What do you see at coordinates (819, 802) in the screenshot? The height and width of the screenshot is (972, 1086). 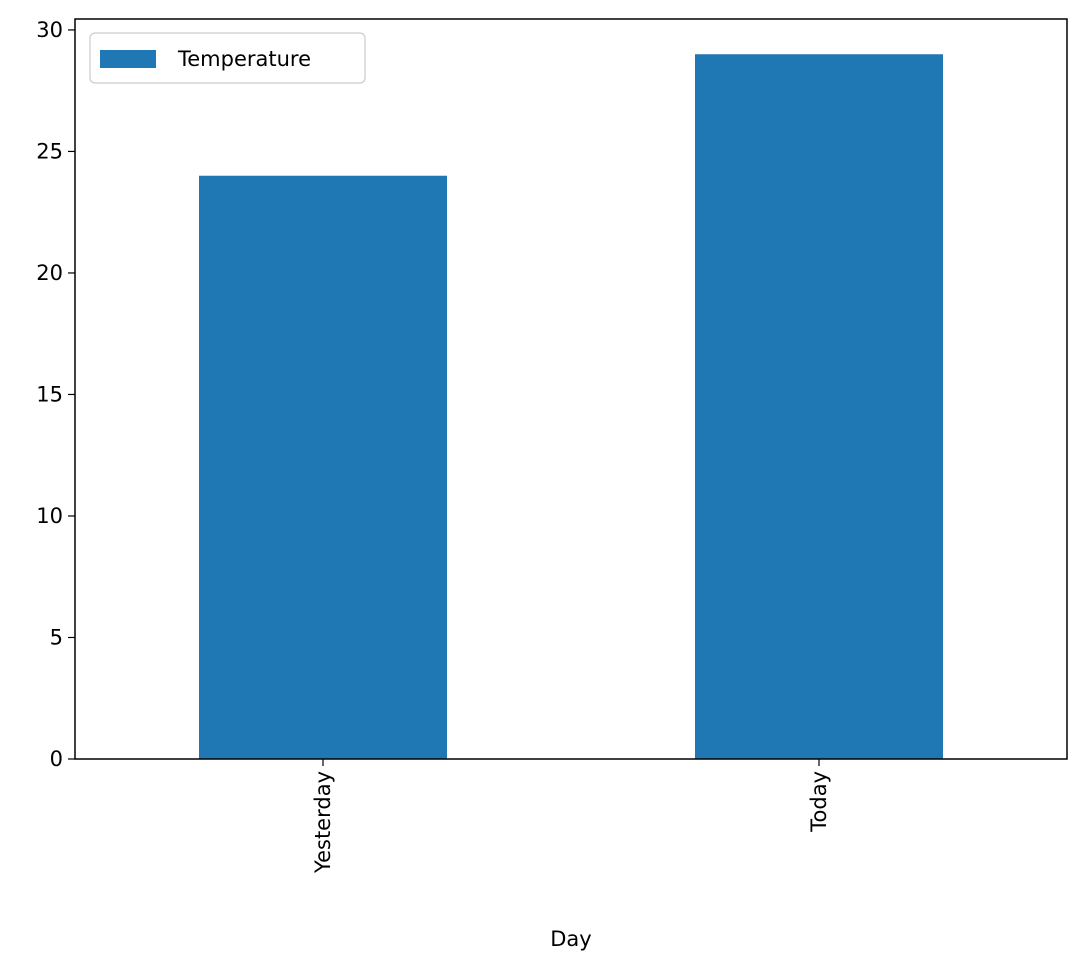 I see `x-tick-label-today: Today` at bounding box center [819, 802].